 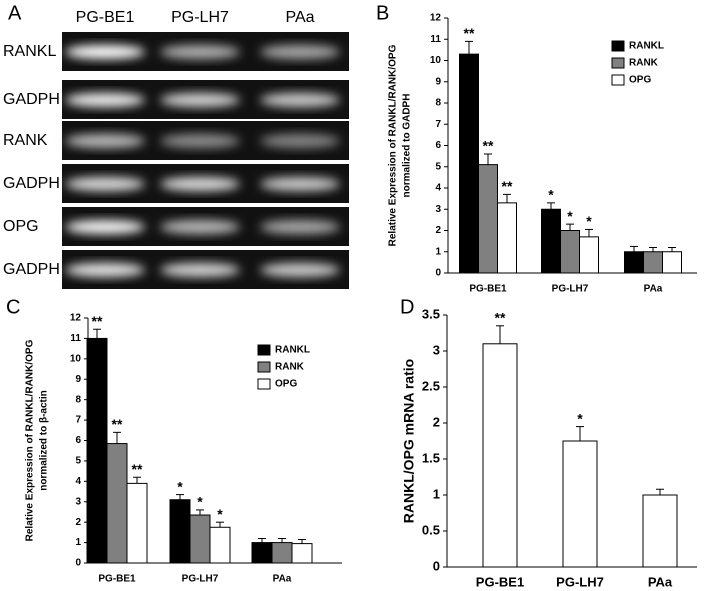 What do you see at coordinates (640, 80) in the screenshot?
I see `legend-label: OPG` at bounding box center [640, 80].